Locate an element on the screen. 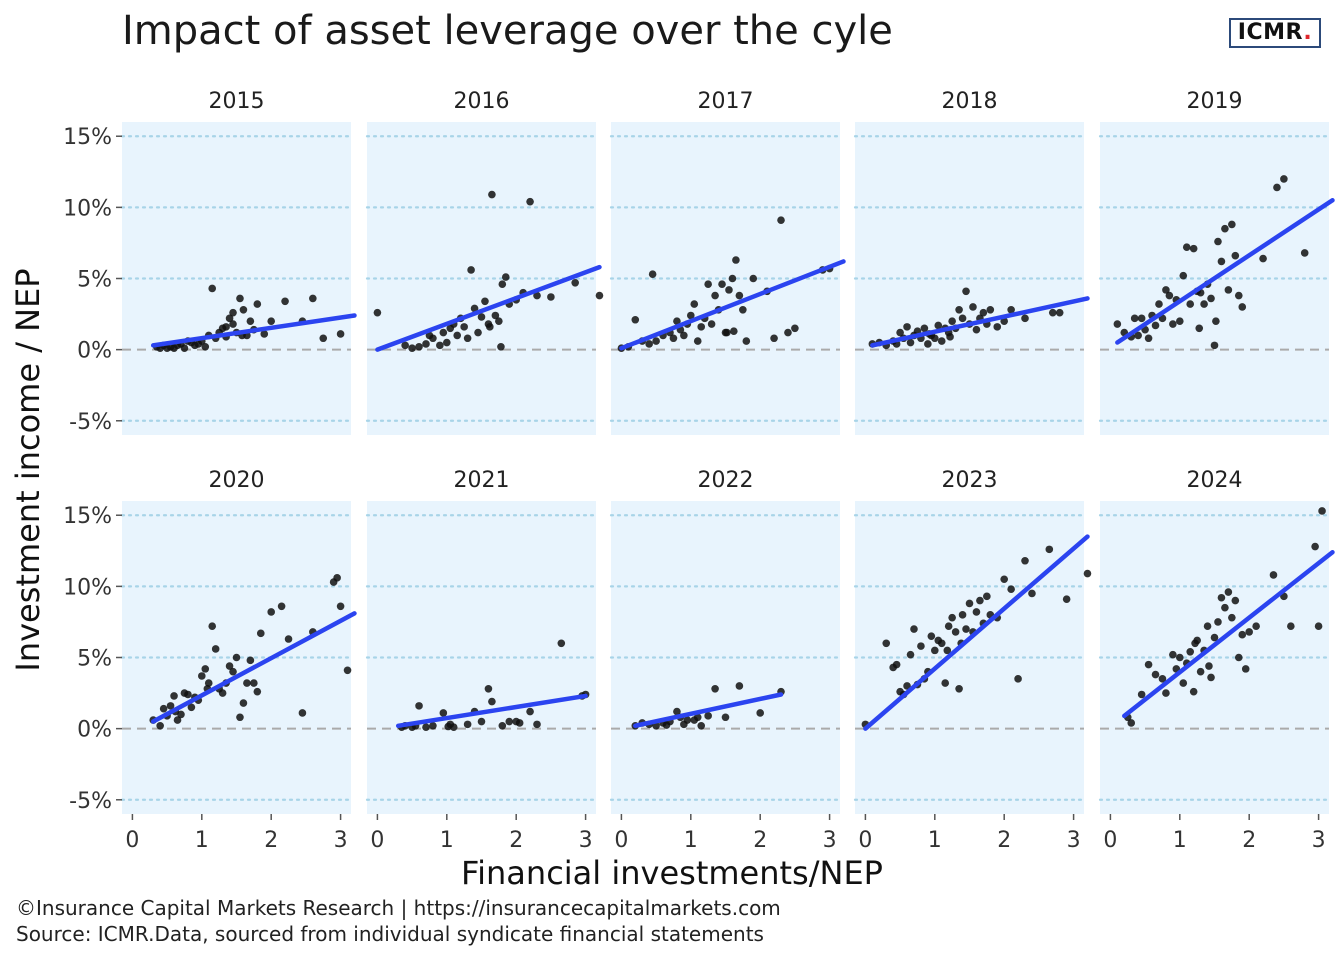  facet-panel-2016: 2016 is located at coordinates (484, 262).